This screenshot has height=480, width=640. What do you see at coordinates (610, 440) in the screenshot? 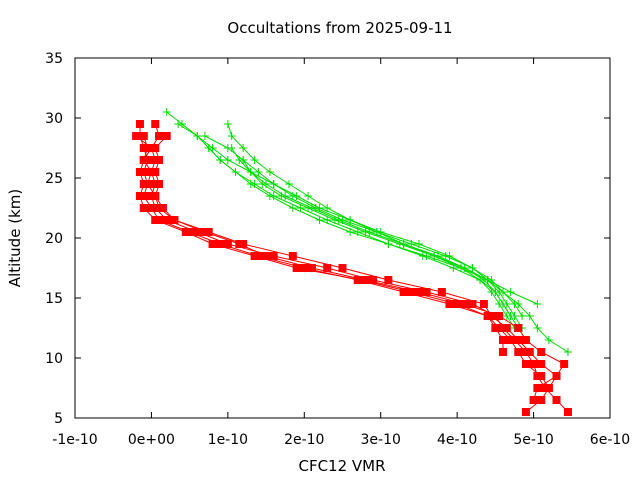
I see `x-tick-label: 6e-10` at bounding box center [610, 440].